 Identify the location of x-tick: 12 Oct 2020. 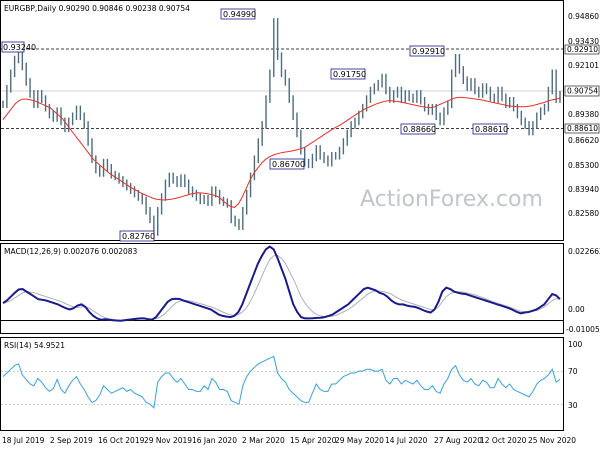
(503, 440).